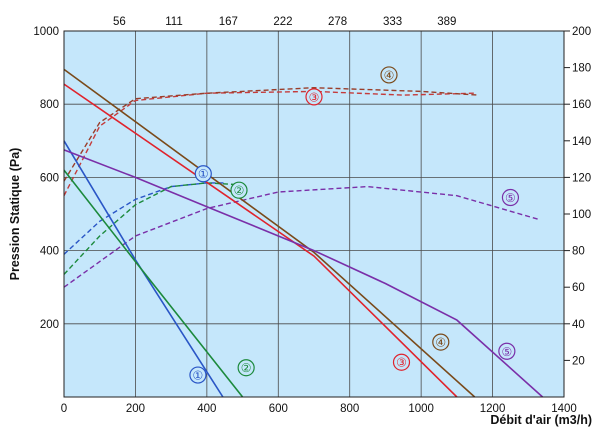 The image size is (602, 429). I want to click on y-tick-label: 600, so click(49, 178).